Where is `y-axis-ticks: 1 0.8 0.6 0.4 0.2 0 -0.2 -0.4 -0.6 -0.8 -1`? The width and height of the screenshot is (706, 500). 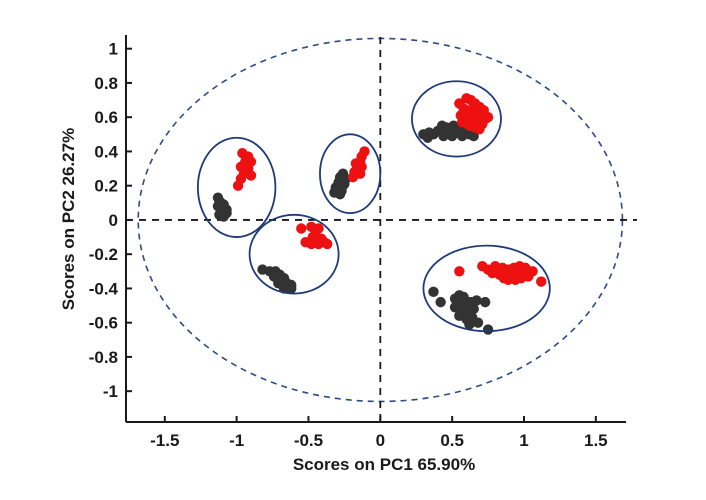 y-axis-ticks: 1 0.8 0.6 0.4 0.2 0 -0.2 -0.4 -0.6 -0.8 -1 is located at coordinates (110, 220).